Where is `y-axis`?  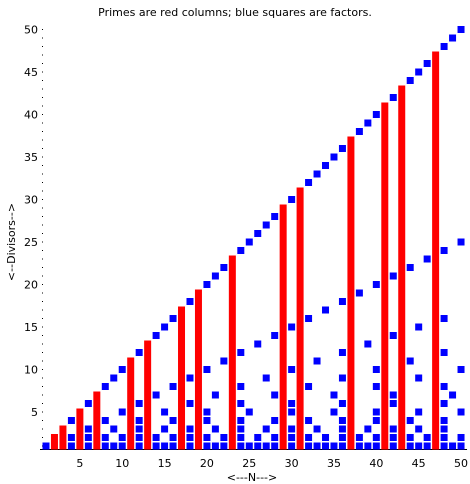 y-axis is located at coordinates (42, 238).